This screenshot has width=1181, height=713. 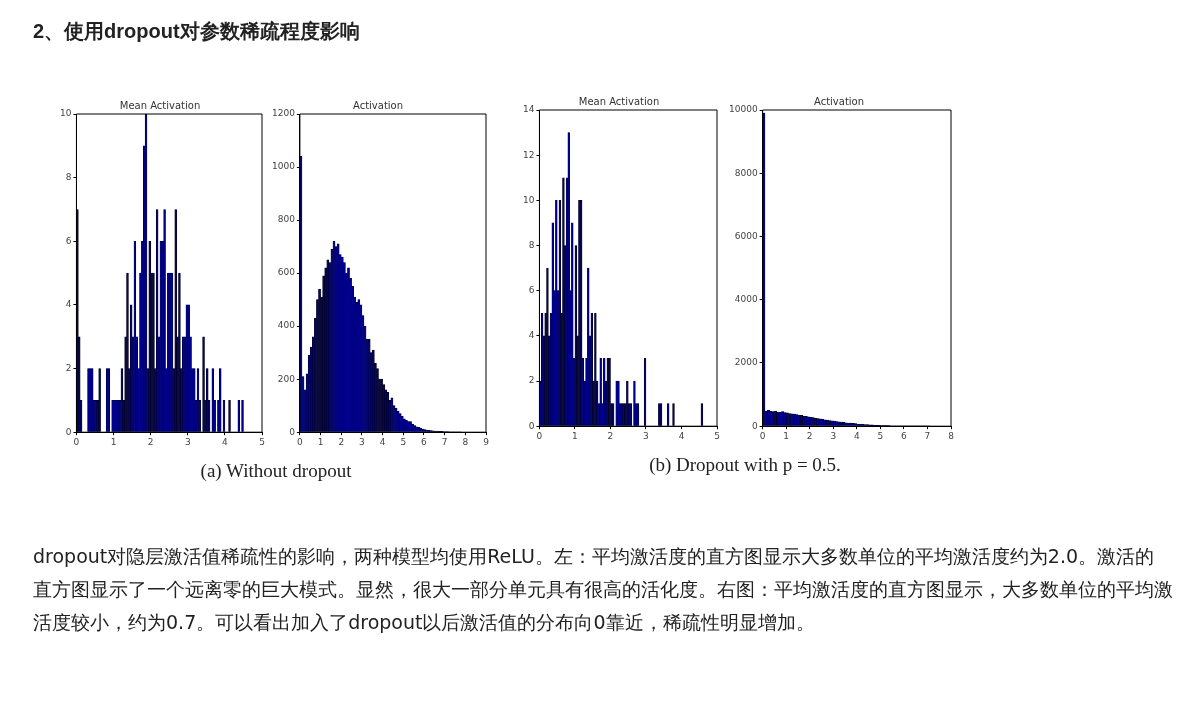 I want to click on text: (a) Without dropout, so click(x=276, y=471).